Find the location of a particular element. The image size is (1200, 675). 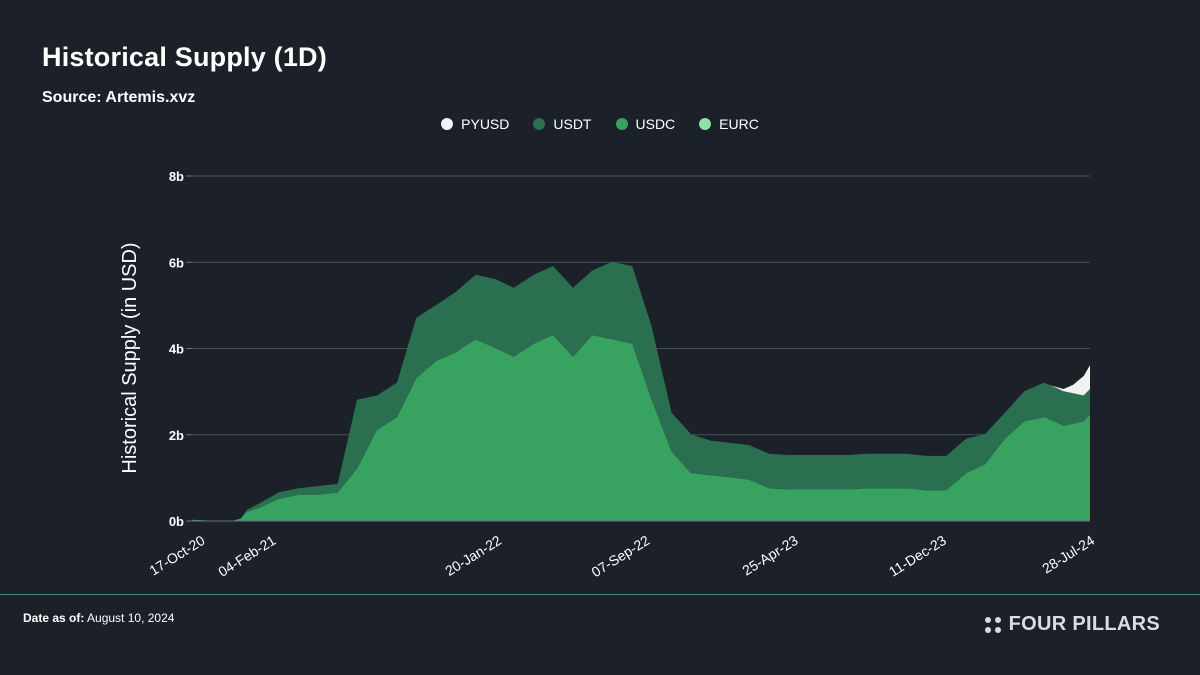

x-tick-label: 25-Apr-23 is located at coordinates (769, 555).